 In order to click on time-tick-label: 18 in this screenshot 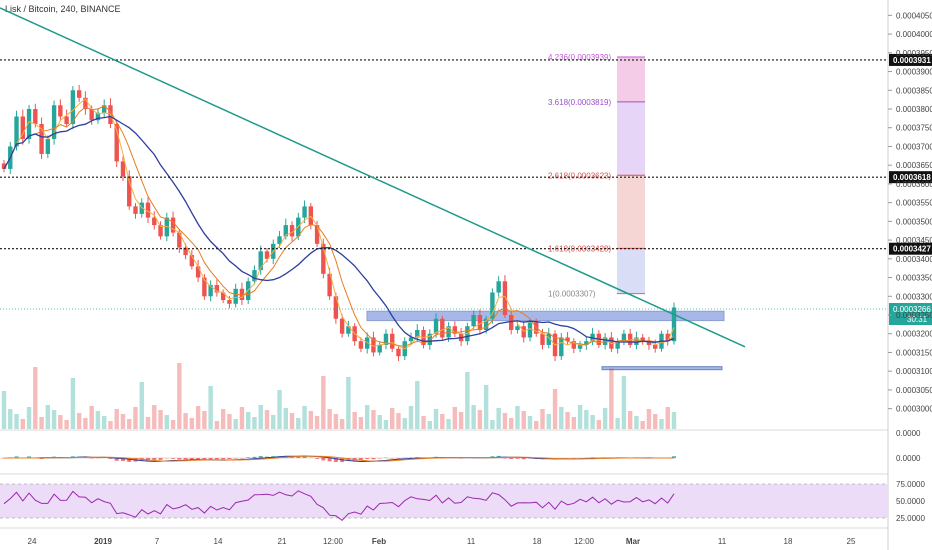, I will do `click(788, 541)`.